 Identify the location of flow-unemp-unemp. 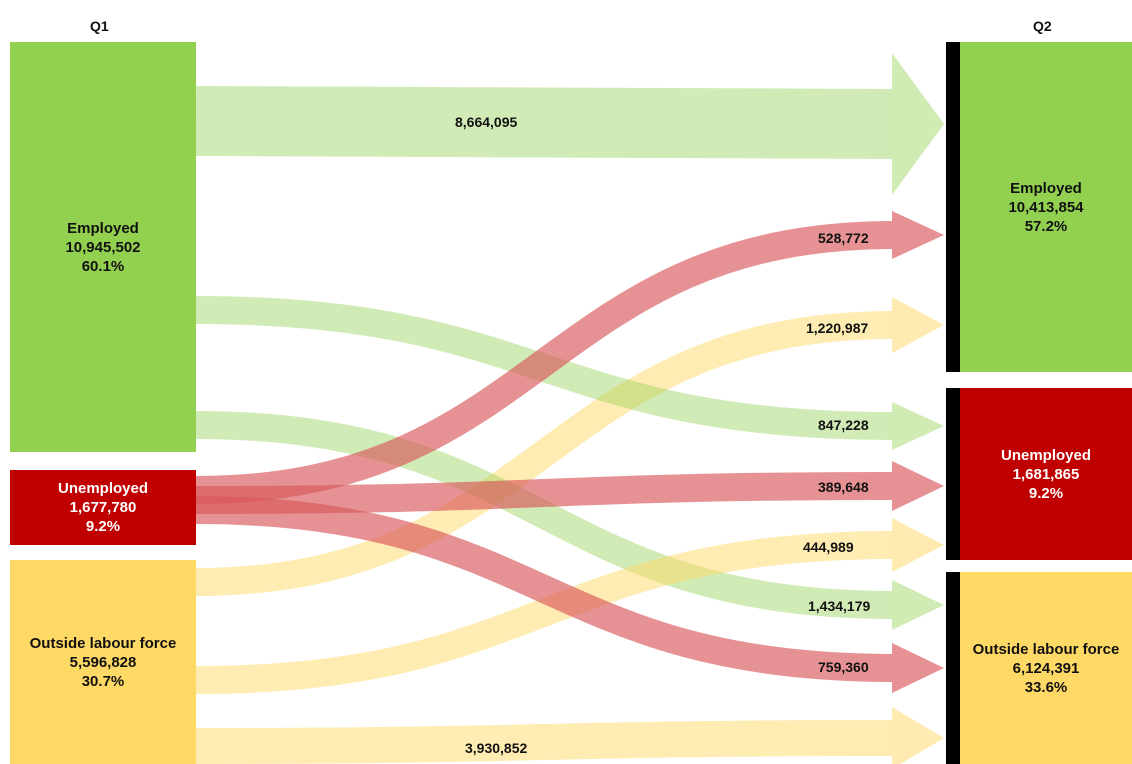
(569, 487).